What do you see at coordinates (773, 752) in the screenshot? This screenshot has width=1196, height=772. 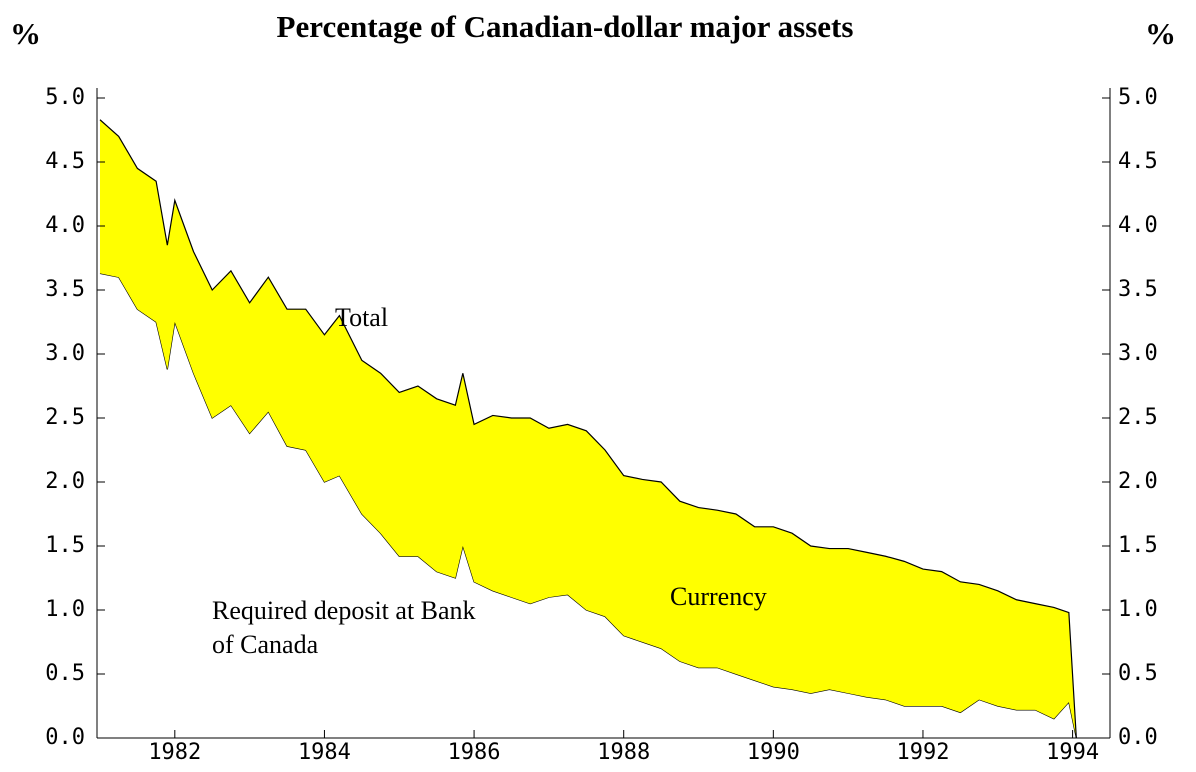 I see `x-tick-label: 1990` at bounding box center [773, 752].